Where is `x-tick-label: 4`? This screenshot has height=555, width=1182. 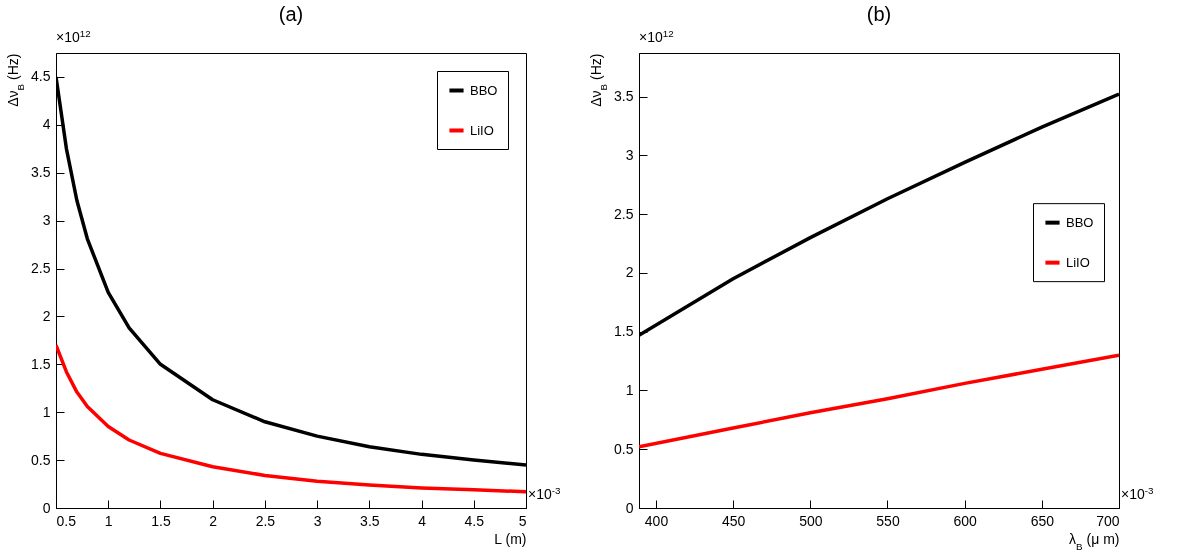 x-tick-label: 4 is located at coordinates (422, 520).